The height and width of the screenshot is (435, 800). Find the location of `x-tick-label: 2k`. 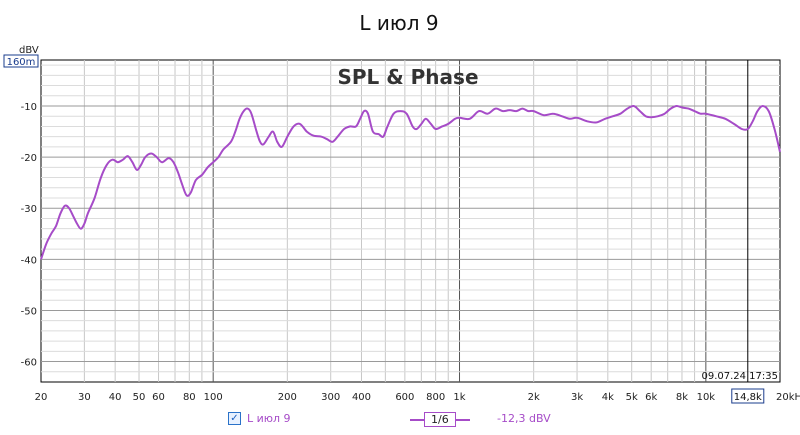

x-tick-label: 2k is located at coordinates (534, 397).